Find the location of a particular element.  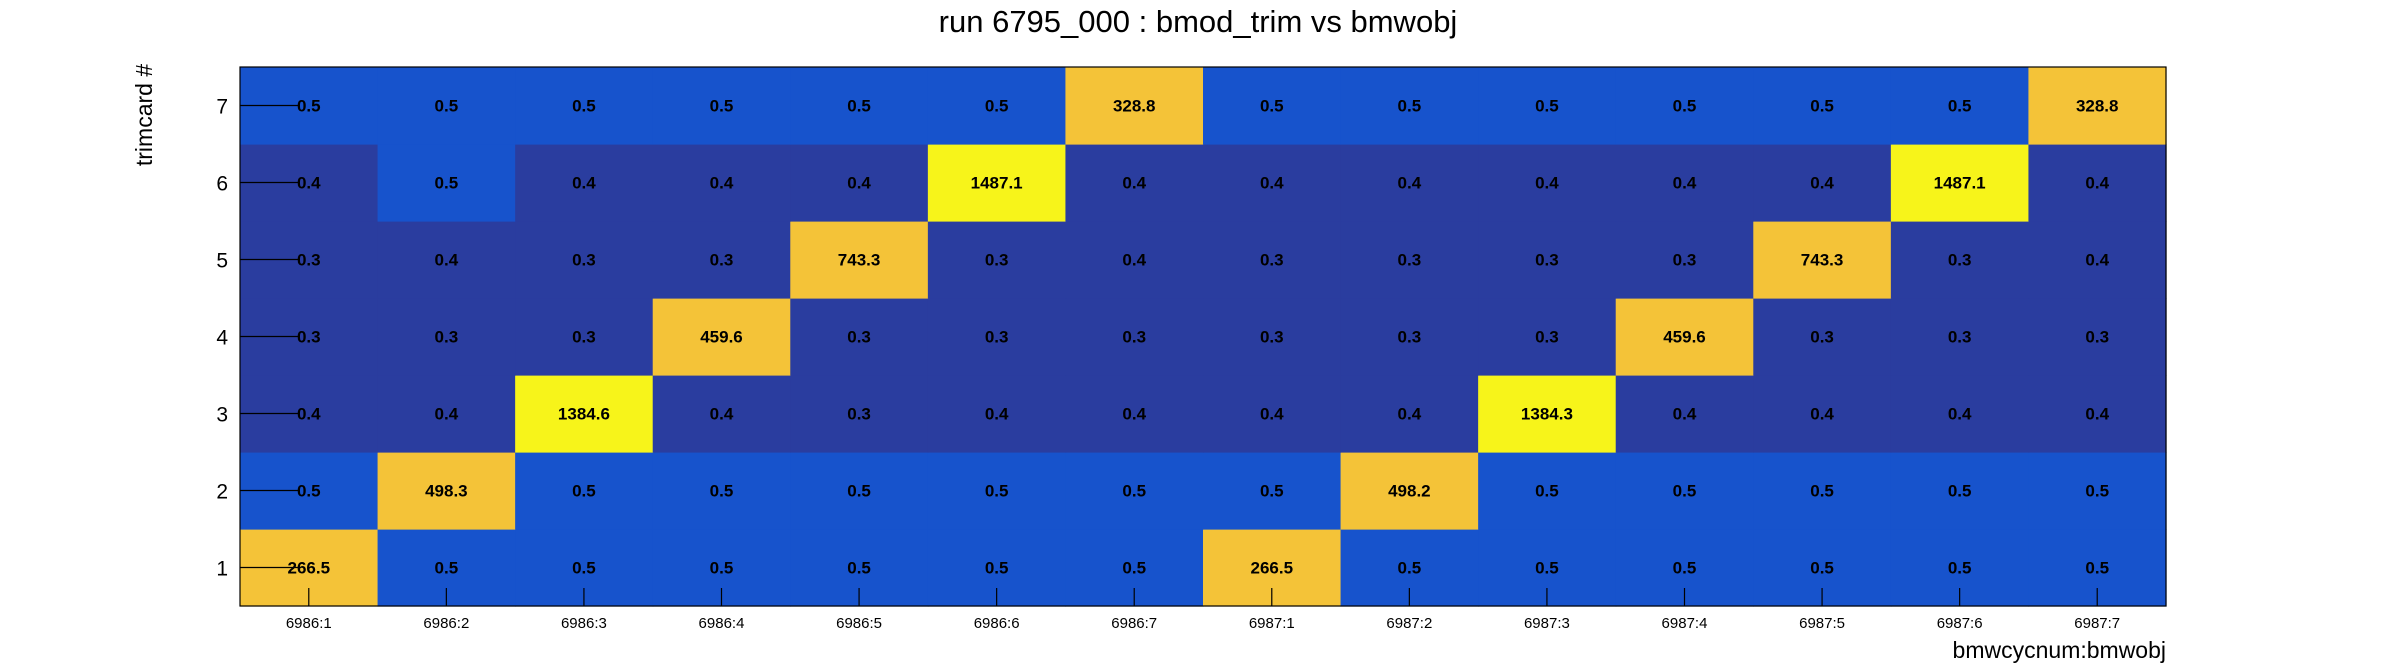

cell-value-label: 1384.3 is located at coordinates (1547, 414).